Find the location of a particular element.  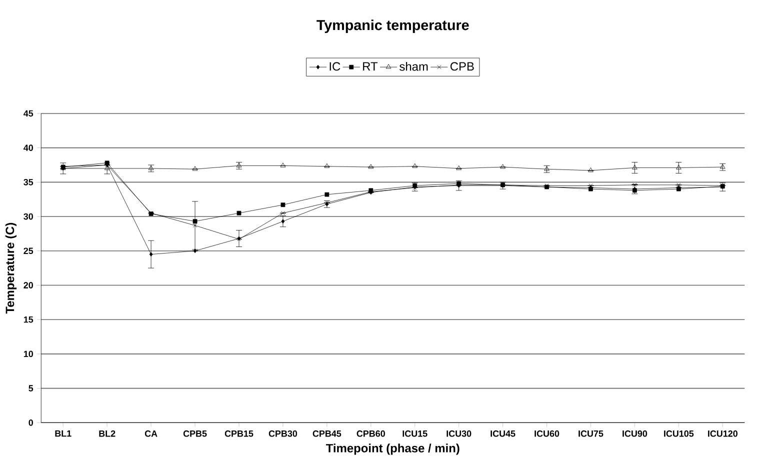

y-tick-label: 10 is located at coordinates (28, 354).